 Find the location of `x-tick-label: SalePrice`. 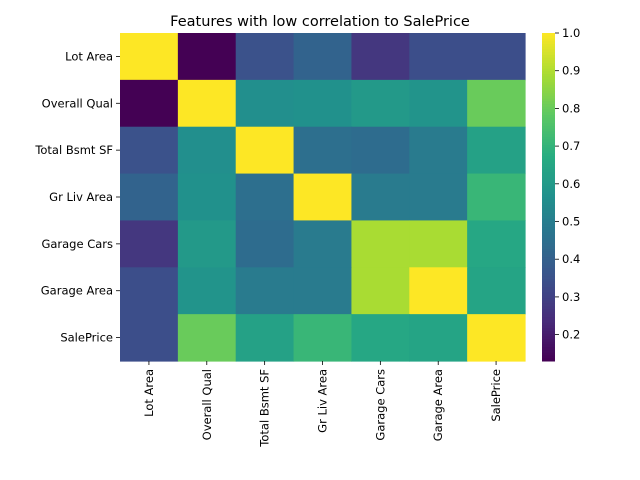

x-tick-label: SalePrice is located at coordinates (496, 395).